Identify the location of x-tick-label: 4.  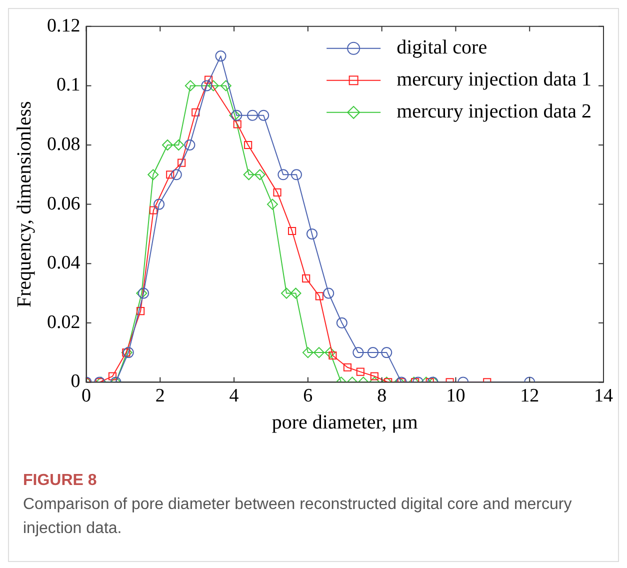
(234, 396).